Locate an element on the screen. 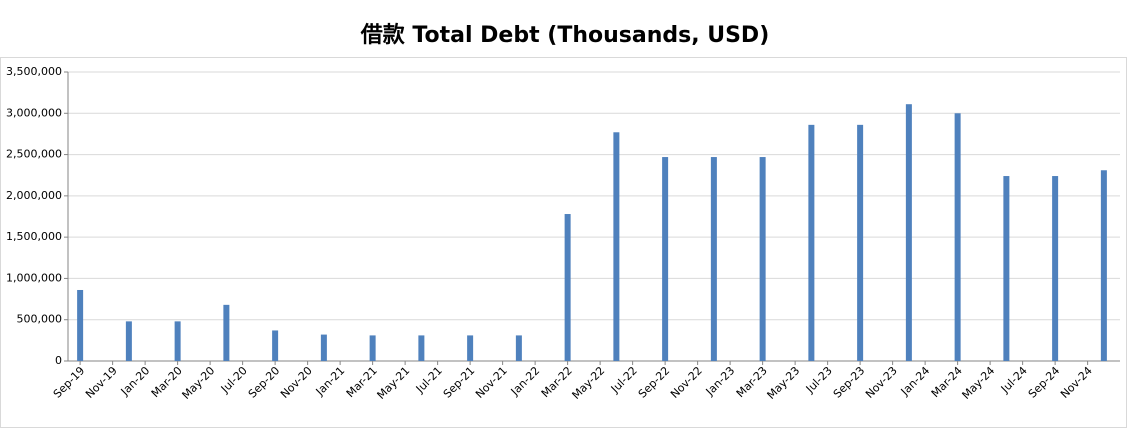 This screenshot has height=433, width=1131. x-tick-label: Jan-23 is located at coordinates (720, 381).